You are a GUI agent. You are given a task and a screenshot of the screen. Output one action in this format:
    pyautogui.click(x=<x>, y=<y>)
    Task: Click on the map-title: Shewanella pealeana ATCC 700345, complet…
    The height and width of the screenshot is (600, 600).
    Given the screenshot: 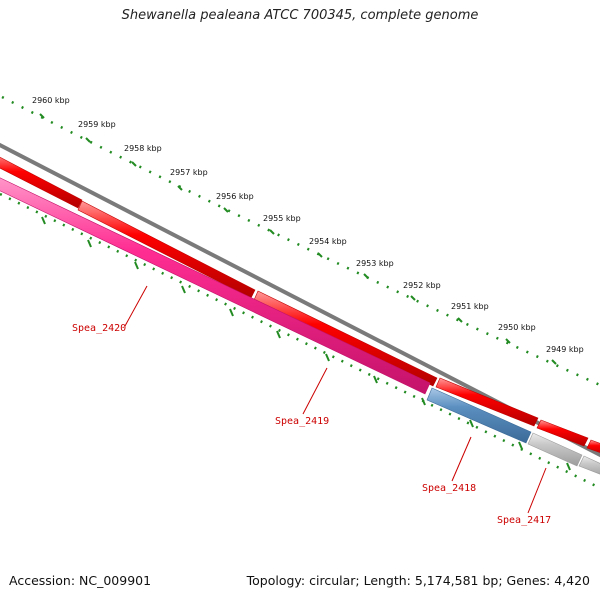 What is the action you would take?
    pyautogui.click(x=300, y=15)
    